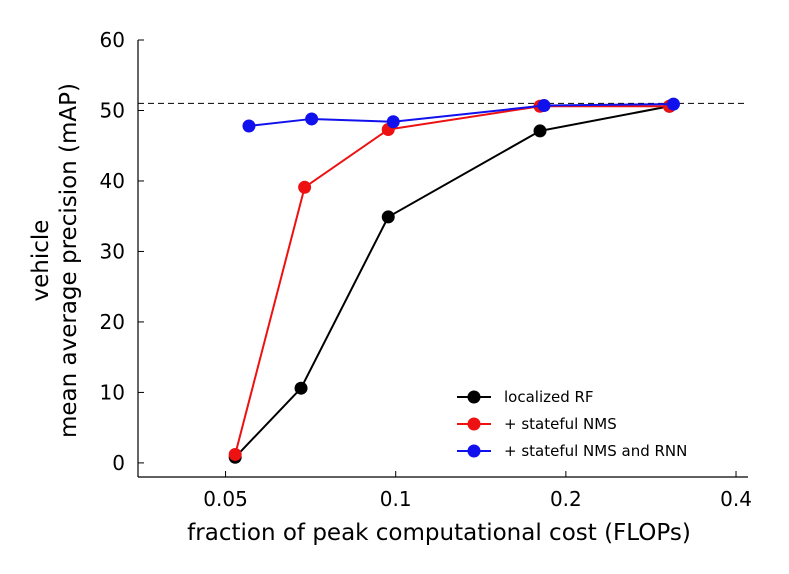 The image size is (789, 574). What do you see at coordinates (477, 491) in the screenshot?
I see `x-ticks: 0.05 0.1 0.2 0.4` at bounding box center [477, 491].